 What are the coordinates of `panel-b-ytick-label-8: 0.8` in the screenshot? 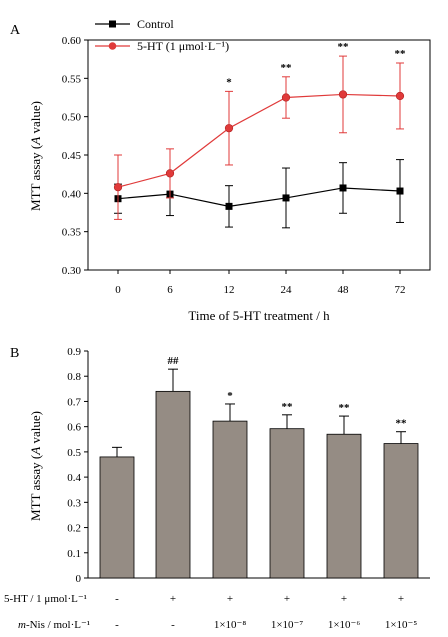 It's located at (74, 377).